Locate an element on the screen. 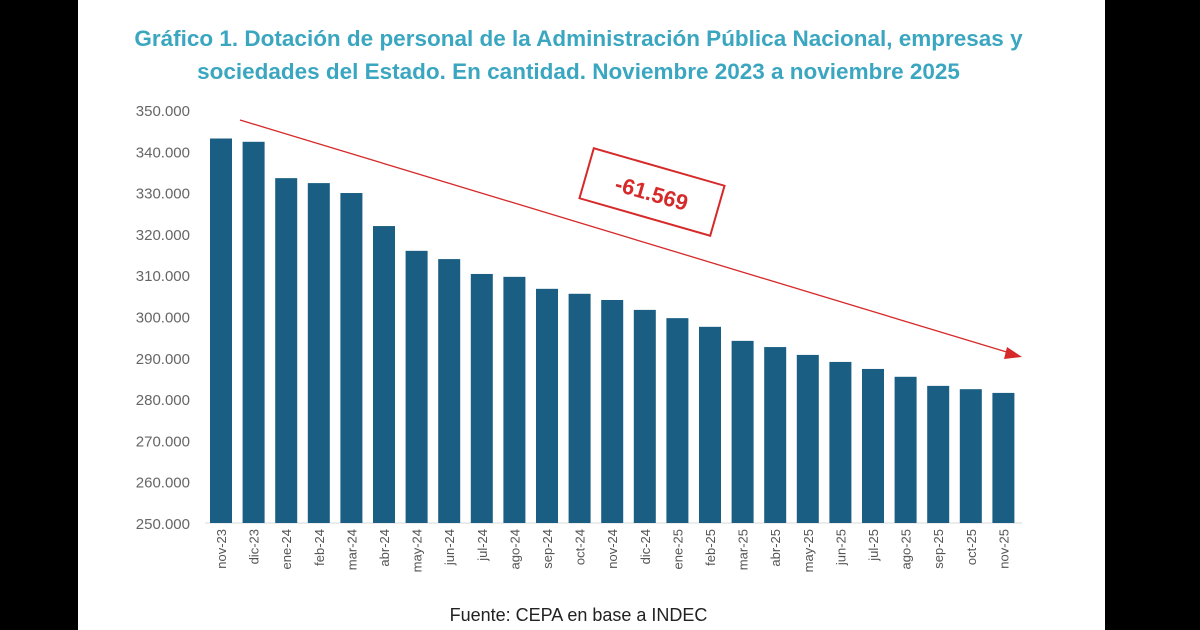 The width and height of the screenshot is (1200, 630). x-tick-label: dic-23 is located at coordinates (254, 546).